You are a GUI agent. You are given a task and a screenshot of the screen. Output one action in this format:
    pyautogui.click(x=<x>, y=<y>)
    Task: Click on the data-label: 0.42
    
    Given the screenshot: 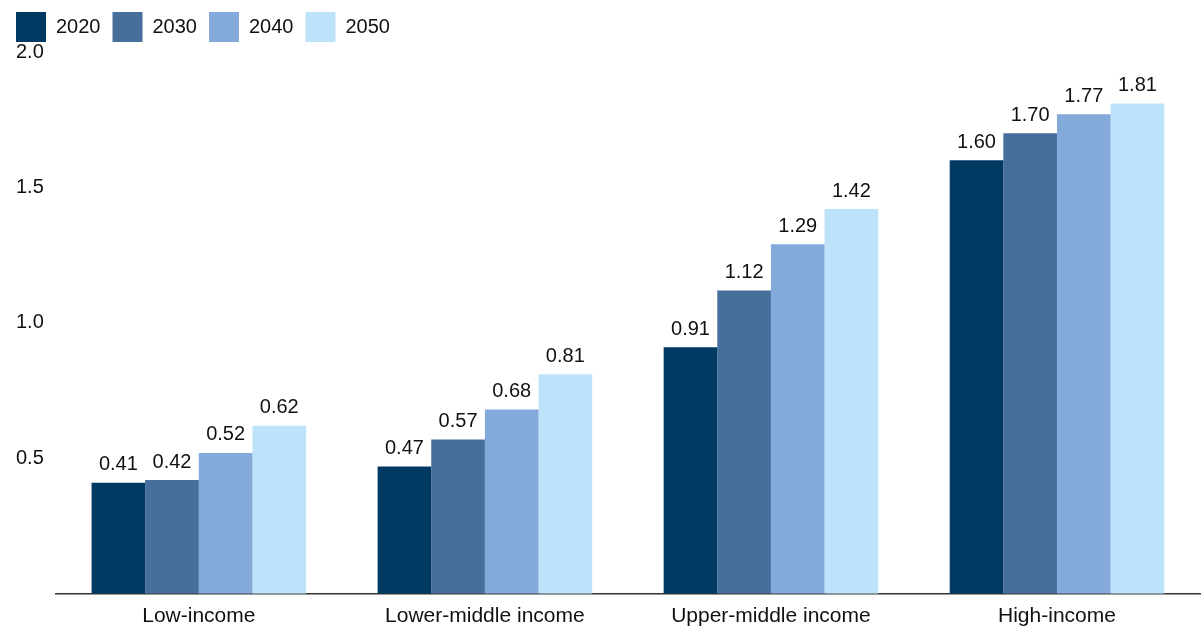 What is the action you would take?
    pyautogui.click(x=172, y=460)
    